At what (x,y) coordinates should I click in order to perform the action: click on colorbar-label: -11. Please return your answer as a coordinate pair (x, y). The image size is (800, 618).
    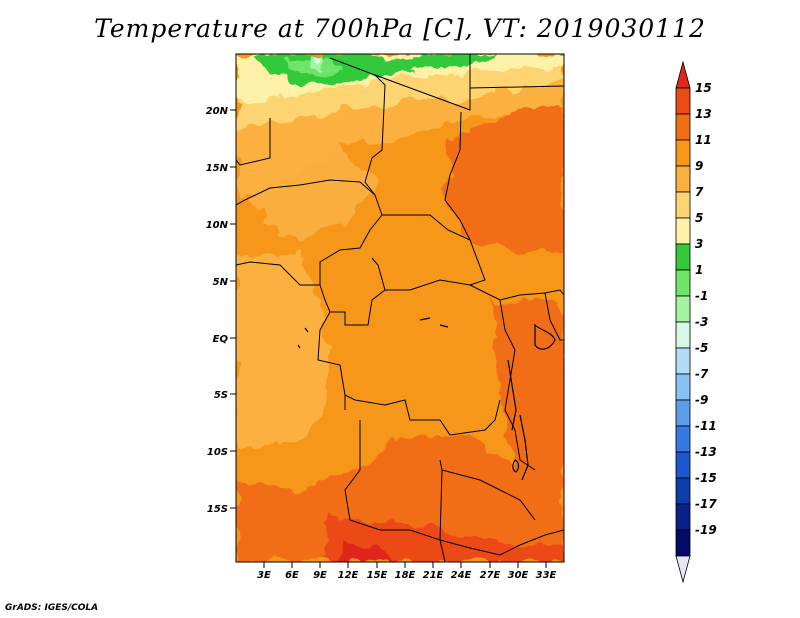
    Looking at the image, I should click on (706, 426).